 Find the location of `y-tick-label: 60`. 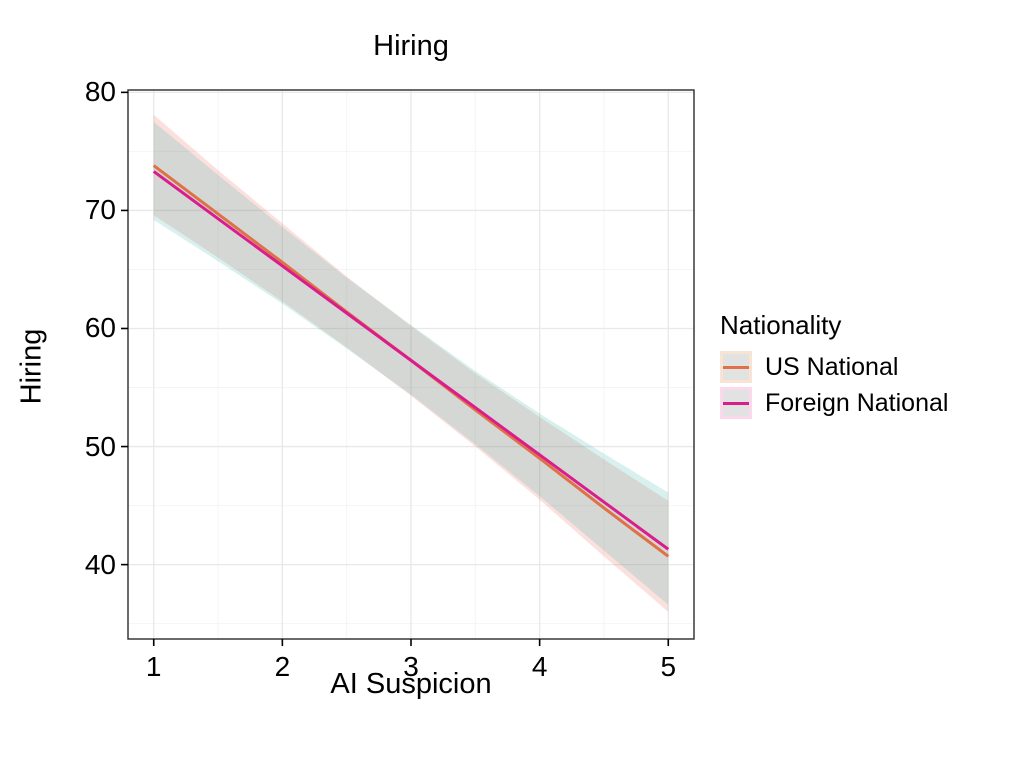

y-tick-label: 60 is located at coordinates (100, 328).